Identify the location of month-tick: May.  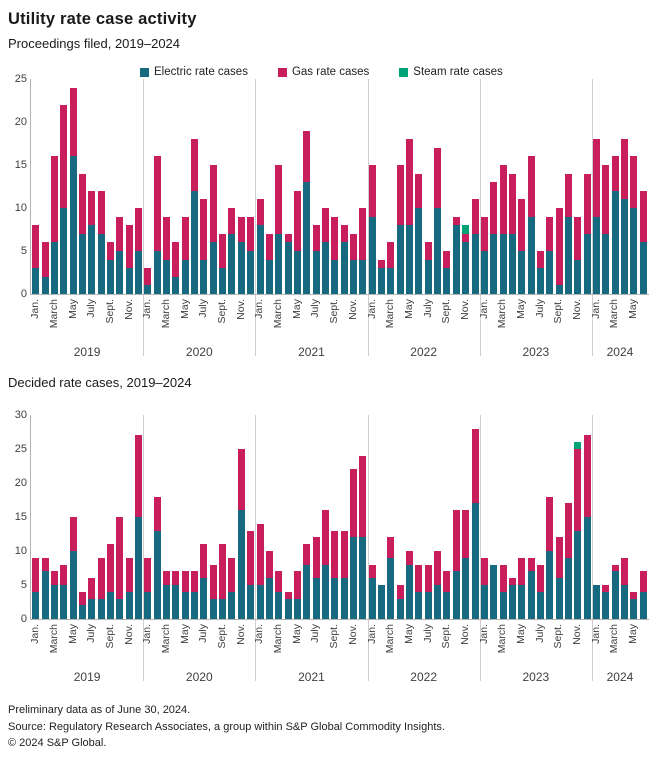
(408, 309).